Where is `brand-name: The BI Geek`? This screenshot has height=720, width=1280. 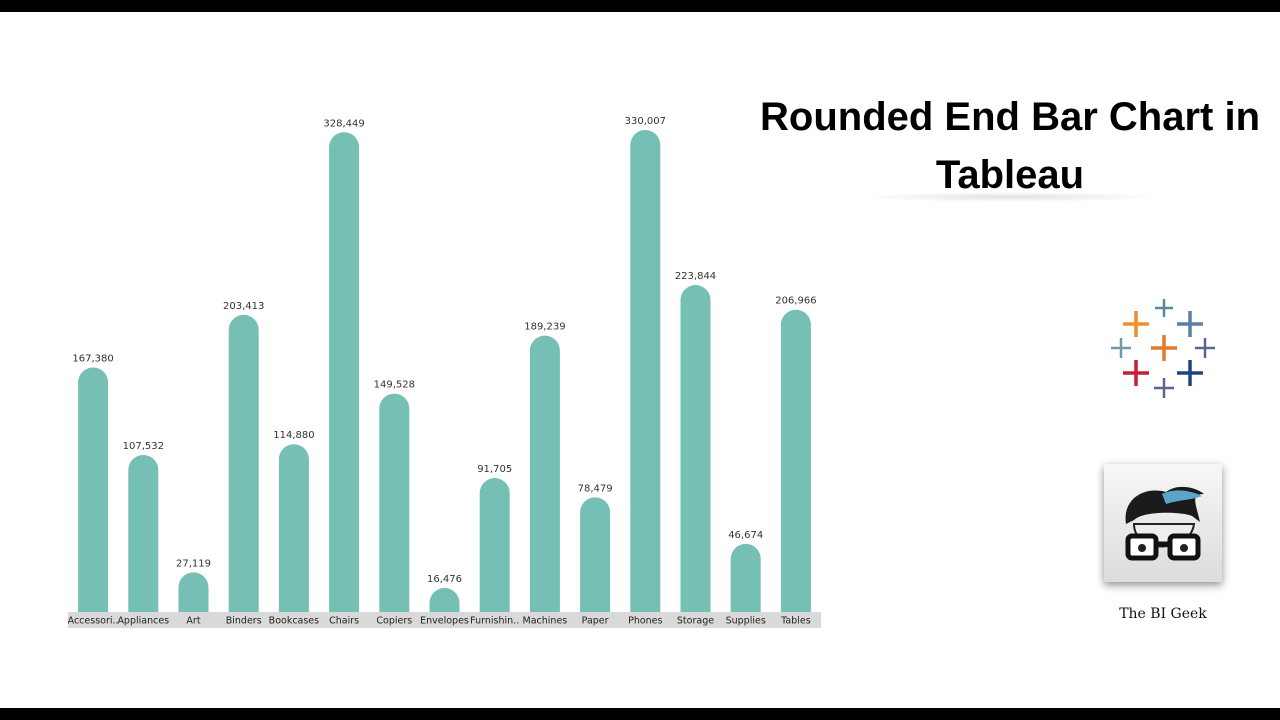 brand-name: The BI Geek is located at coordinates (1163, 614).